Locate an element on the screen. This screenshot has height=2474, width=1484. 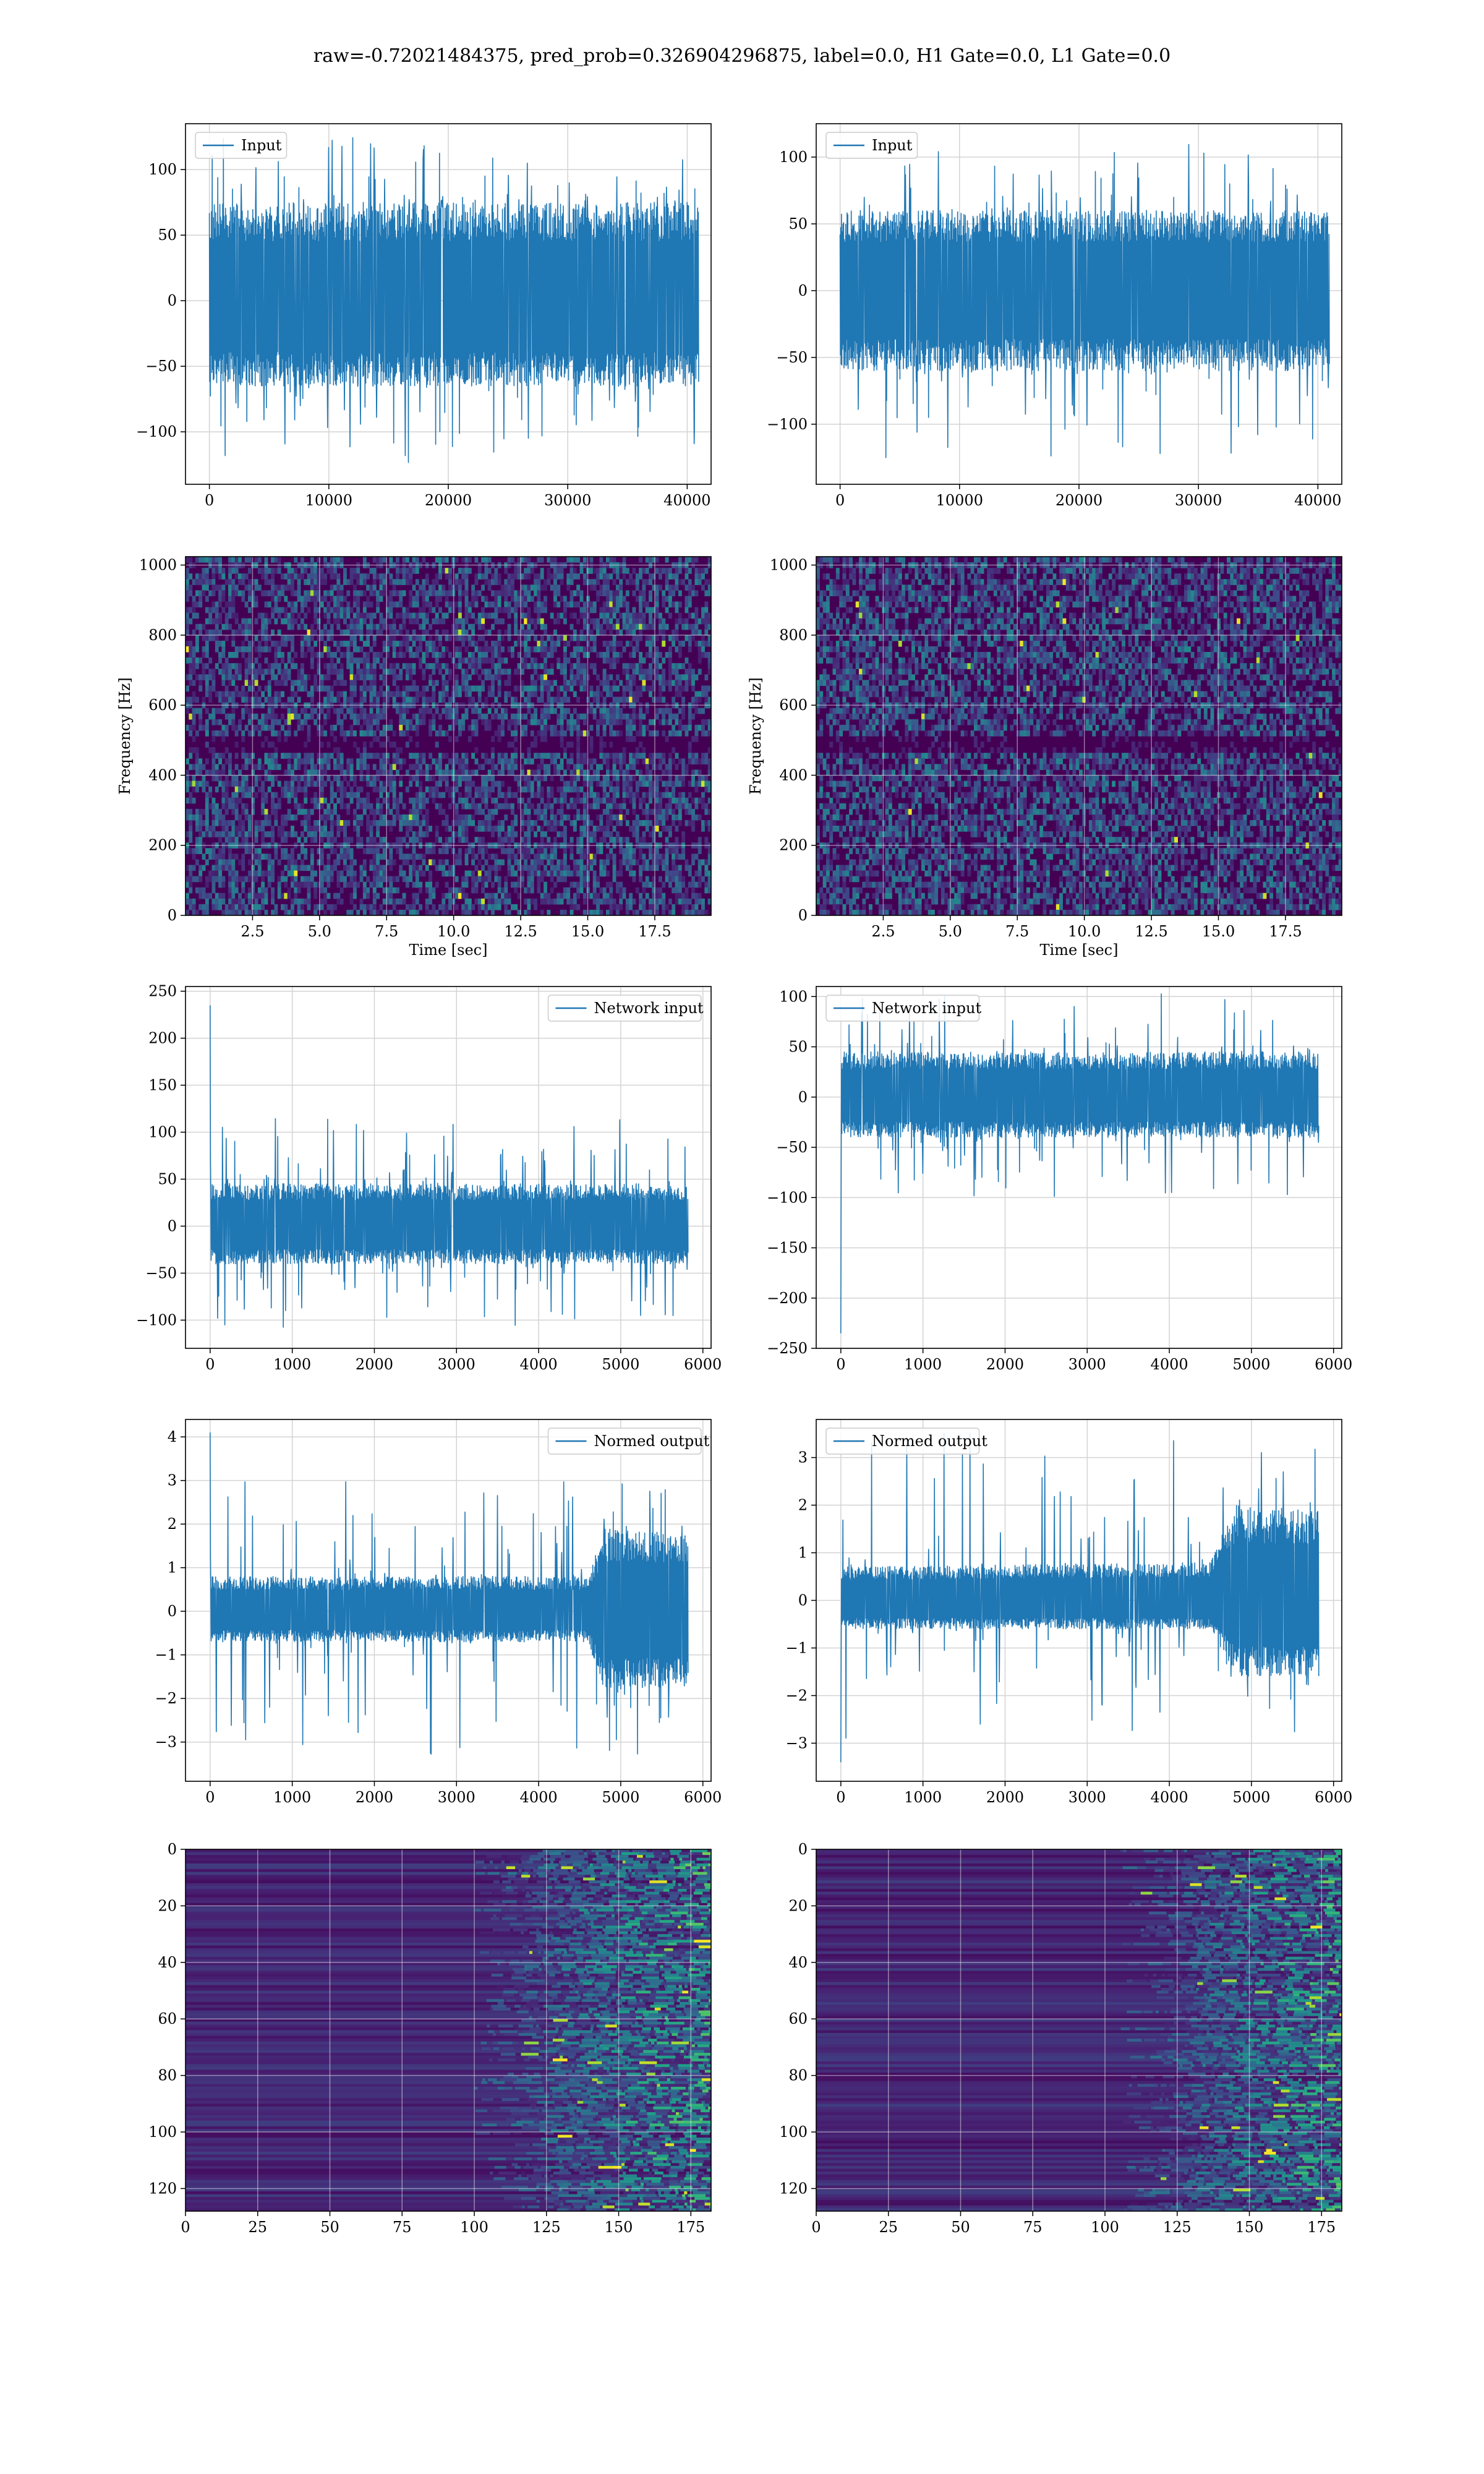
y-tick-label: 40 is located at coordinates (798, 1962).